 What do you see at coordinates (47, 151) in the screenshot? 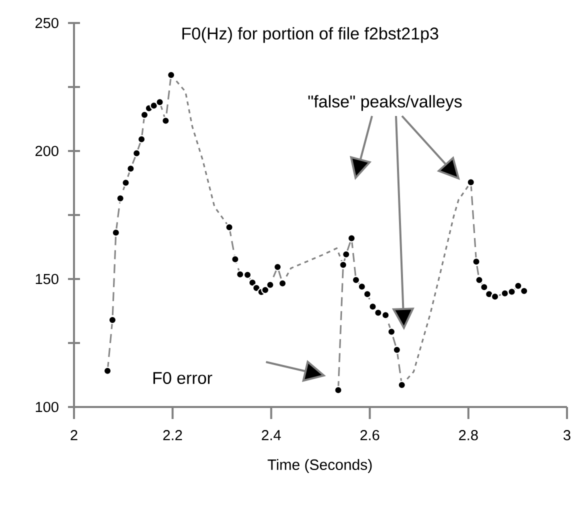
I see `y-tick-label: 200` at bounding box center [47, 151].